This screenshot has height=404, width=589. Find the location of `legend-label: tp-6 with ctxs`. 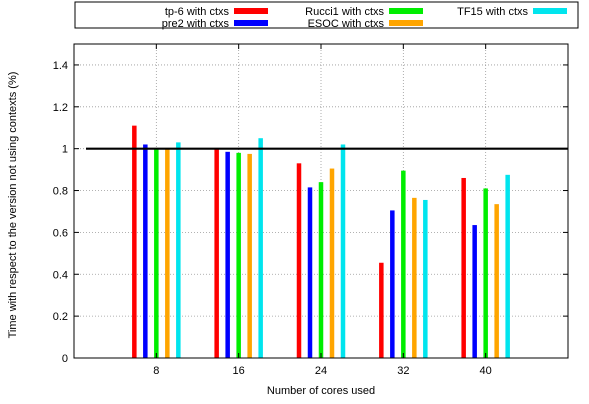

legend-label: tp-6 with ctxs is located at coordinates (197, 12).